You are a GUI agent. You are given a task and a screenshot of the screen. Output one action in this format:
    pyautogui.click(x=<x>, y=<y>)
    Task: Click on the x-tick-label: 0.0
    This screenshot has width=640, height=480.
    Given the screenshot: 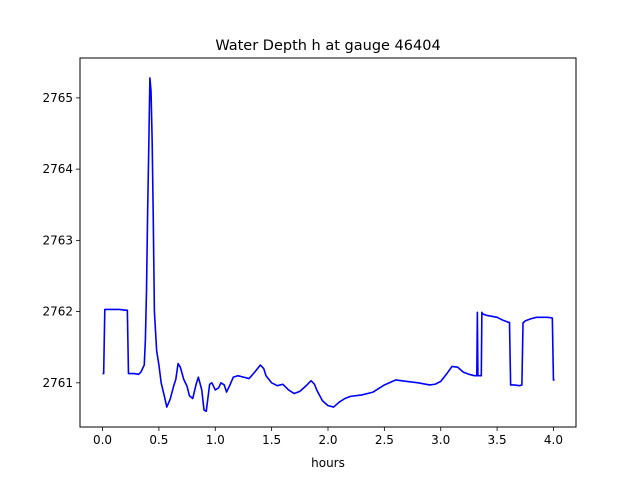 What is the action you would take?
    pyautogui.click(x=102, y=440)
    